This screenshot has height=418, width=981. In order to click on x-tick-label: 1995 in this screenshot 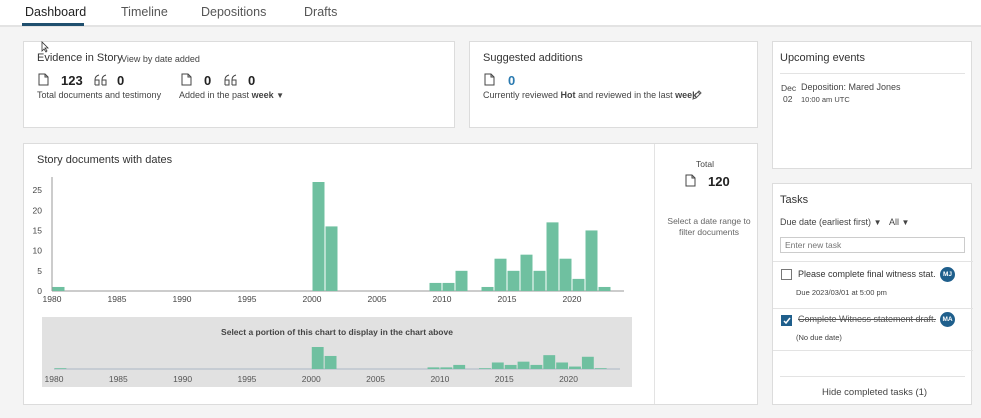, I will do `click(247, 299)`.